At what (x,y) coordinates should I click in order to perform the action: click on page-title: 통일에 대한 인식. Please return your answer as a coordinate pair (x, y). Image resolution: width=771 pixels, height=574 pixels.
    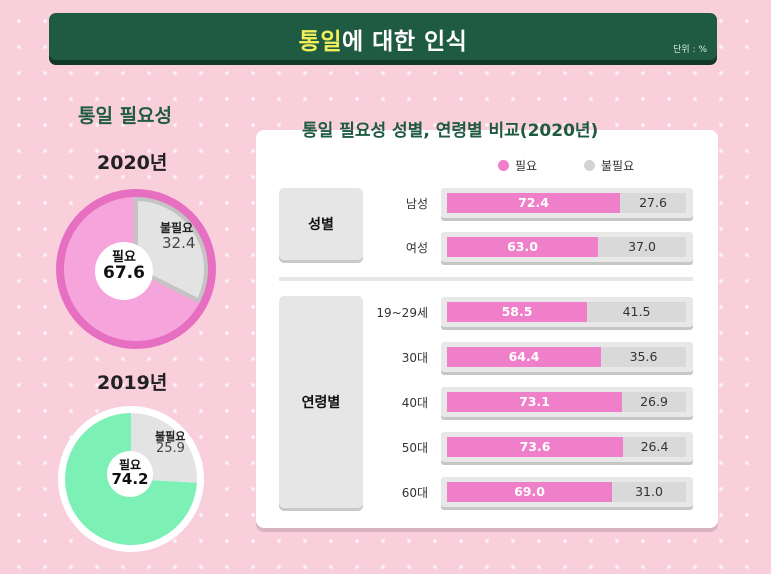
    Looking at the image, I should click on (383, 39).